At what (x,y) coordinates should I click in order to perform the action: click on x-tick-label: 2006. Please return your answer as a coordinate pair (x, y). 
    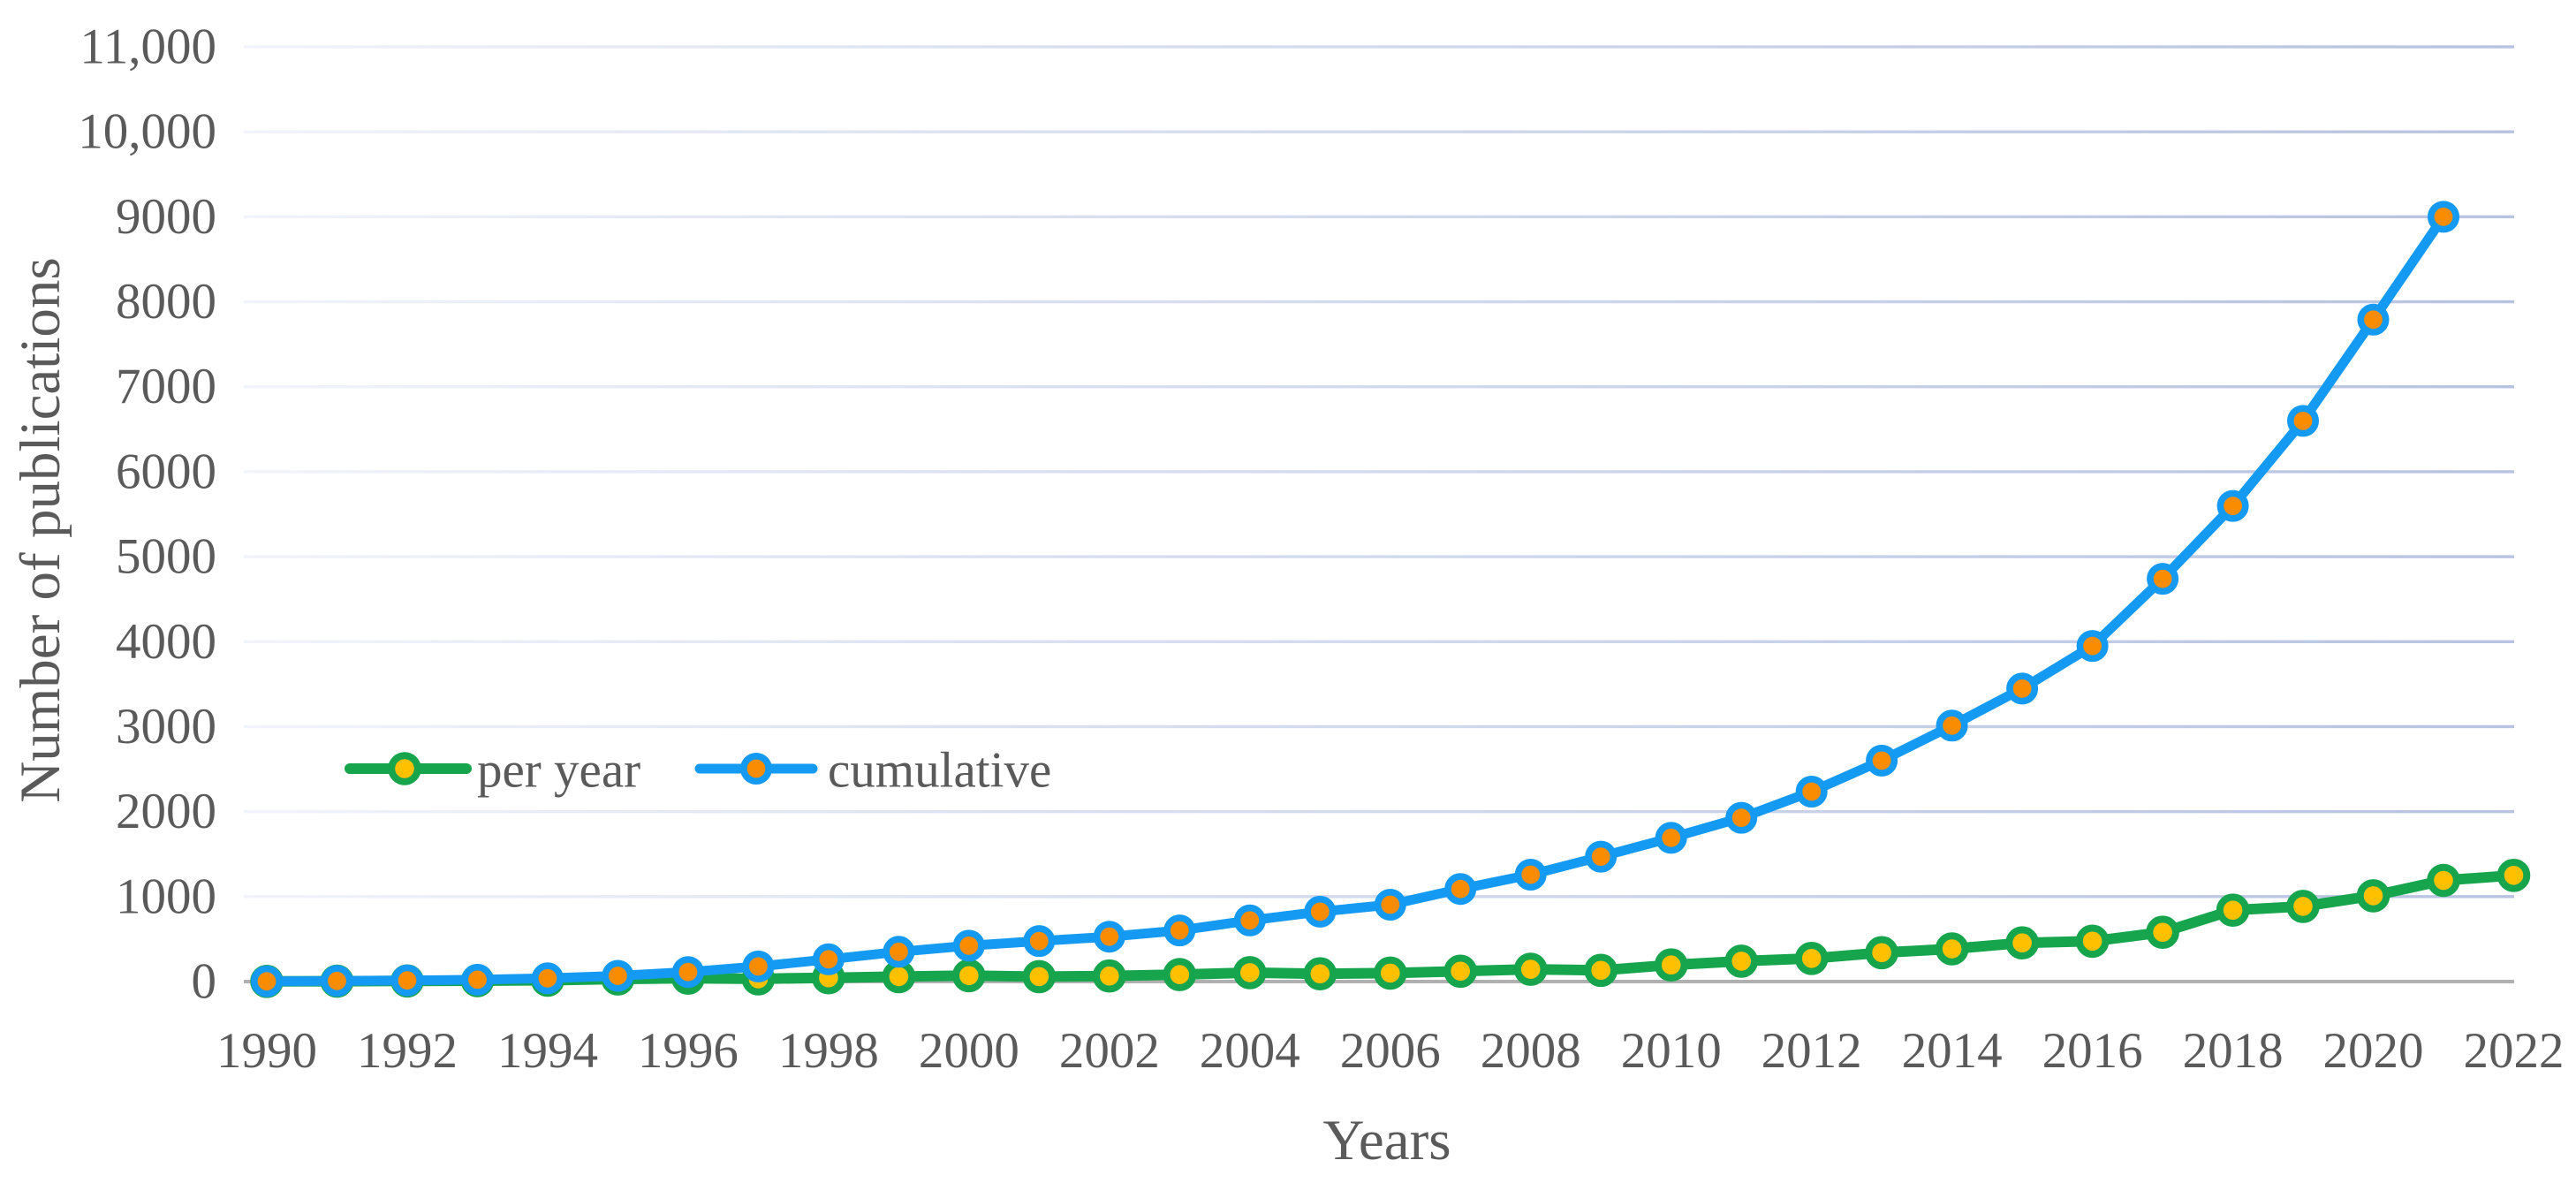
    Looking at the image, I should click on (1390, 1051).